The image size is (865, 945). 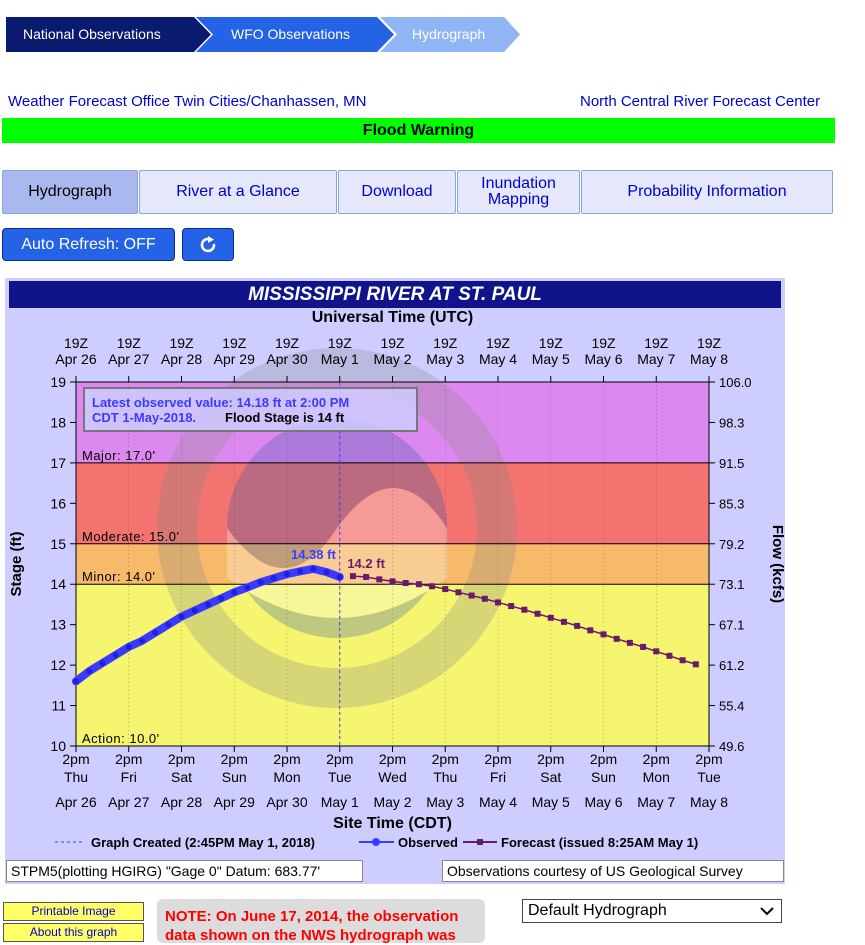 What do you see at coordinates (707, 192) in the screenshot?
I see `tab-probability-information: Probability Information` at bounding box center [707, 192].